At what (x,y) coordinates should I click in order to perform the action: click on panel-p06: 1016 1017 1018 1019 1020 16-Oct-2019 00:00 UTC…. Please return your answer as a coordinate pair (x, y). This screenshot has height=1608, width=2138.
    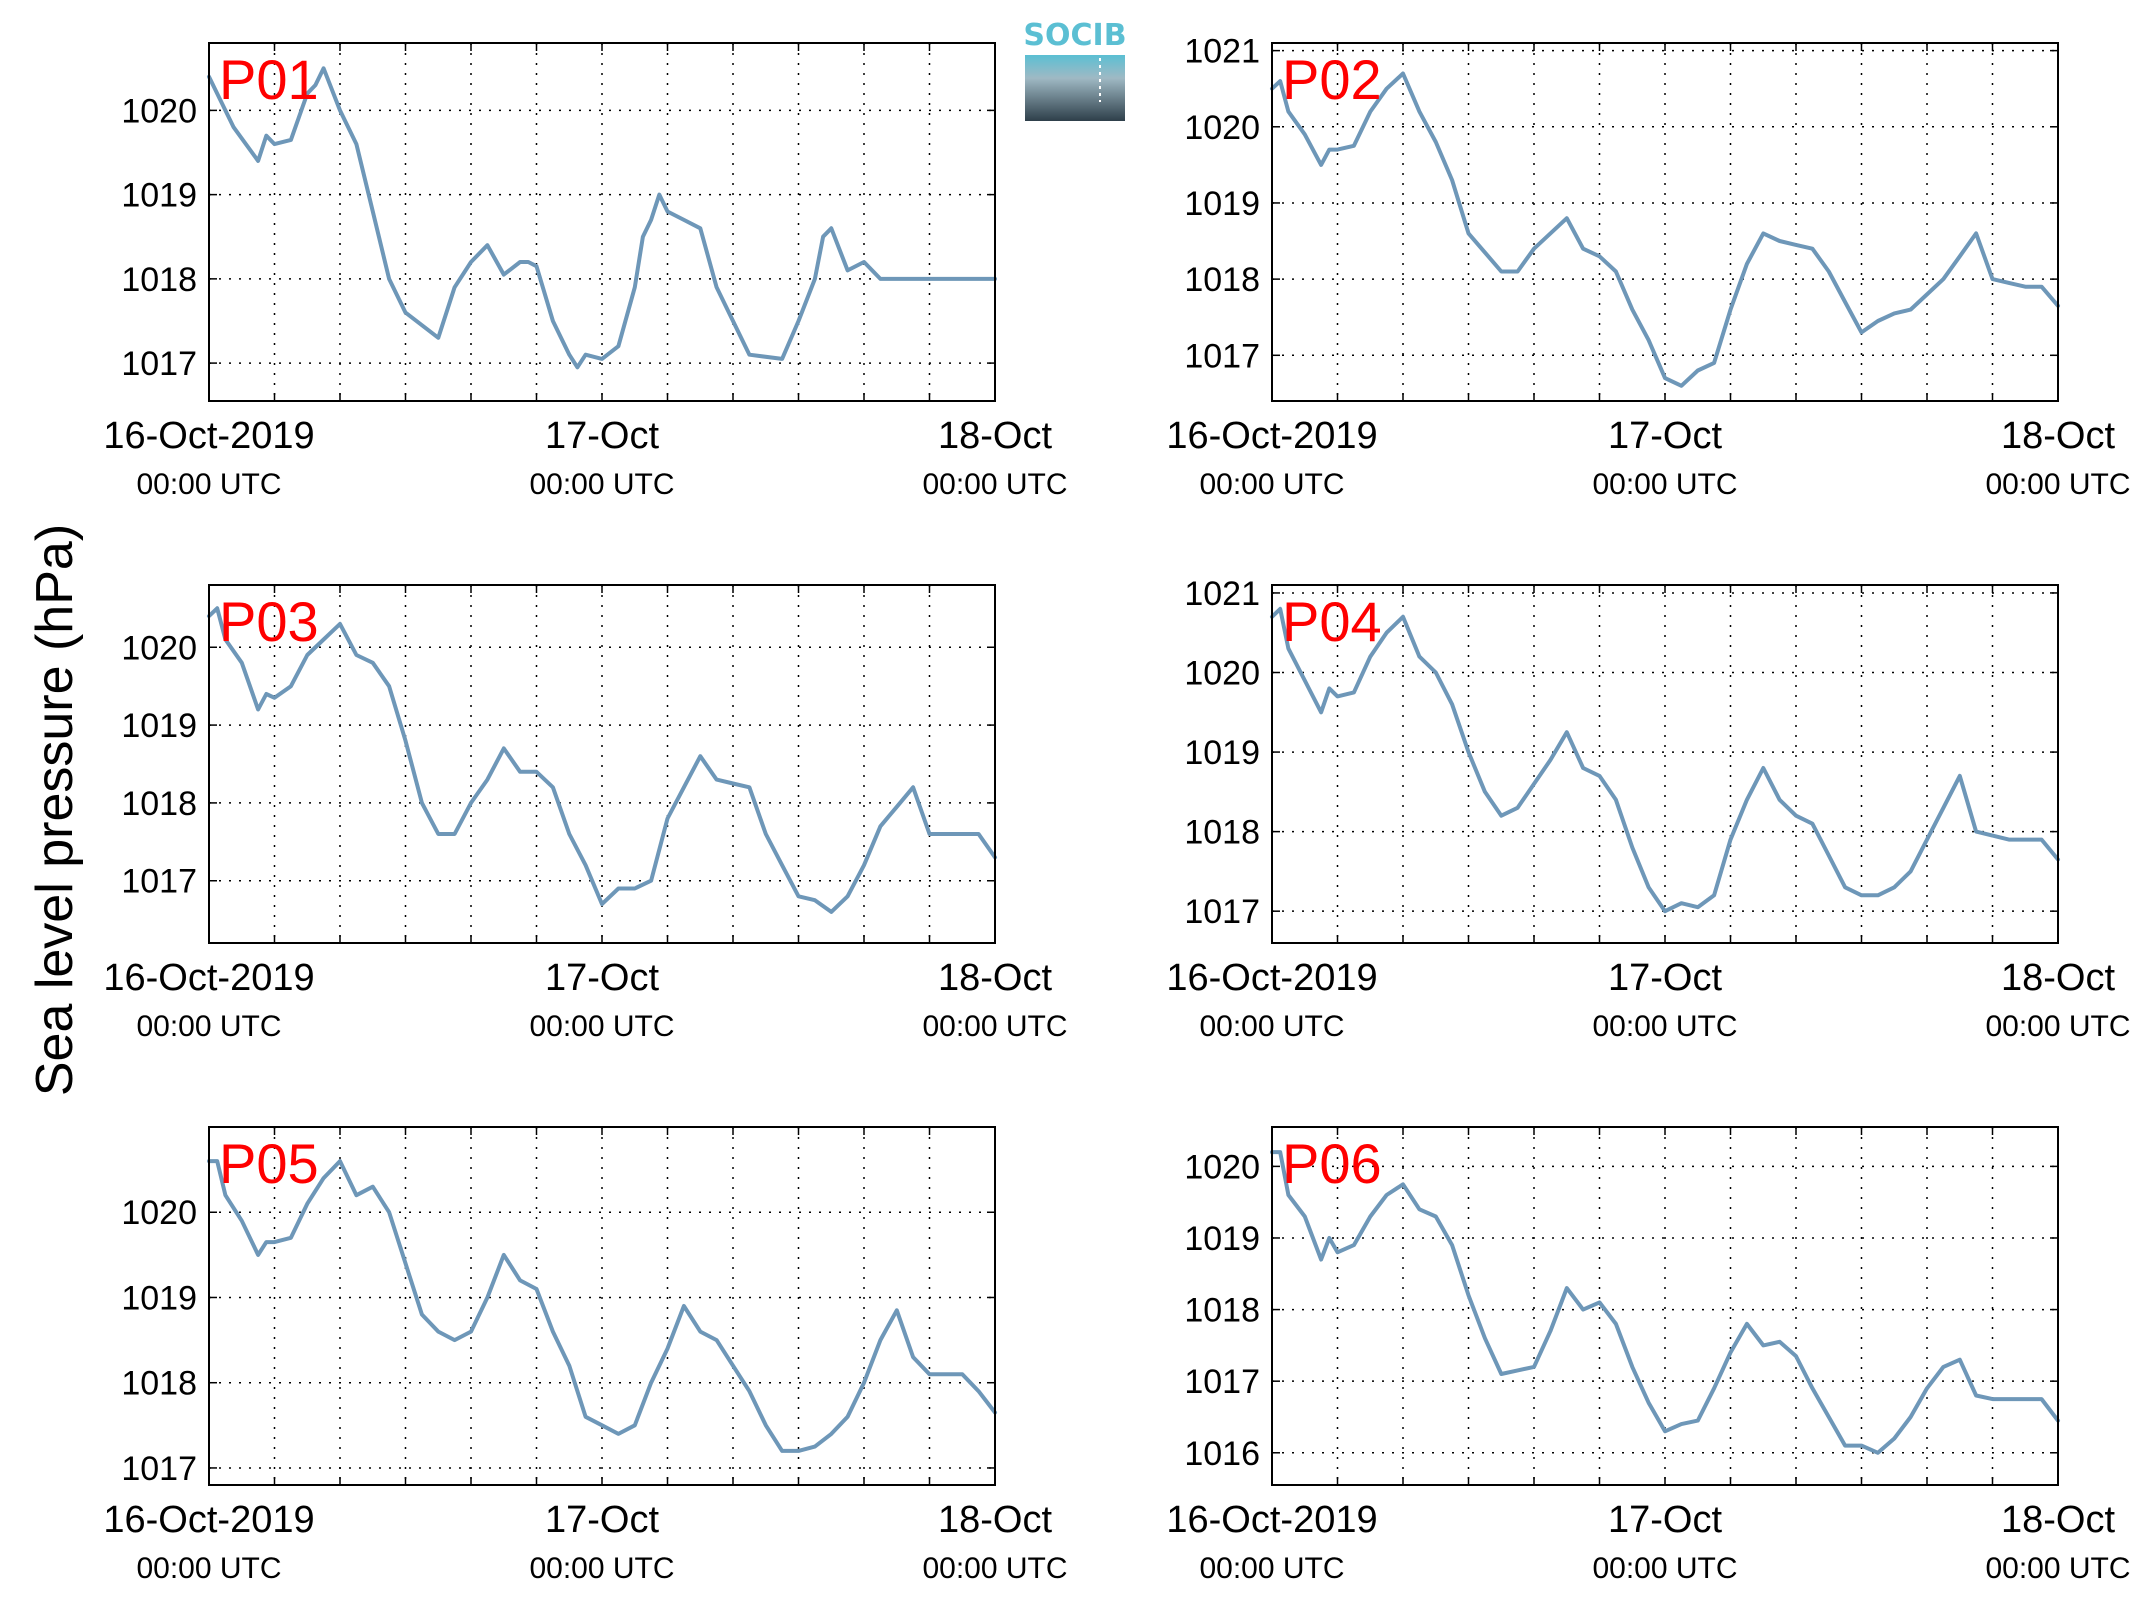
    Looking at the image, I should click on (1648, 1355).